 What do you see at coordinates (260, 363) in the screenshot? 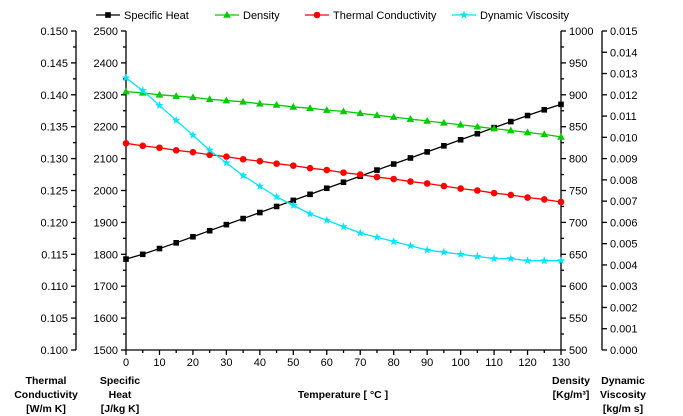
I see `x-tick-label: 40` at bounding box center [260, 363].